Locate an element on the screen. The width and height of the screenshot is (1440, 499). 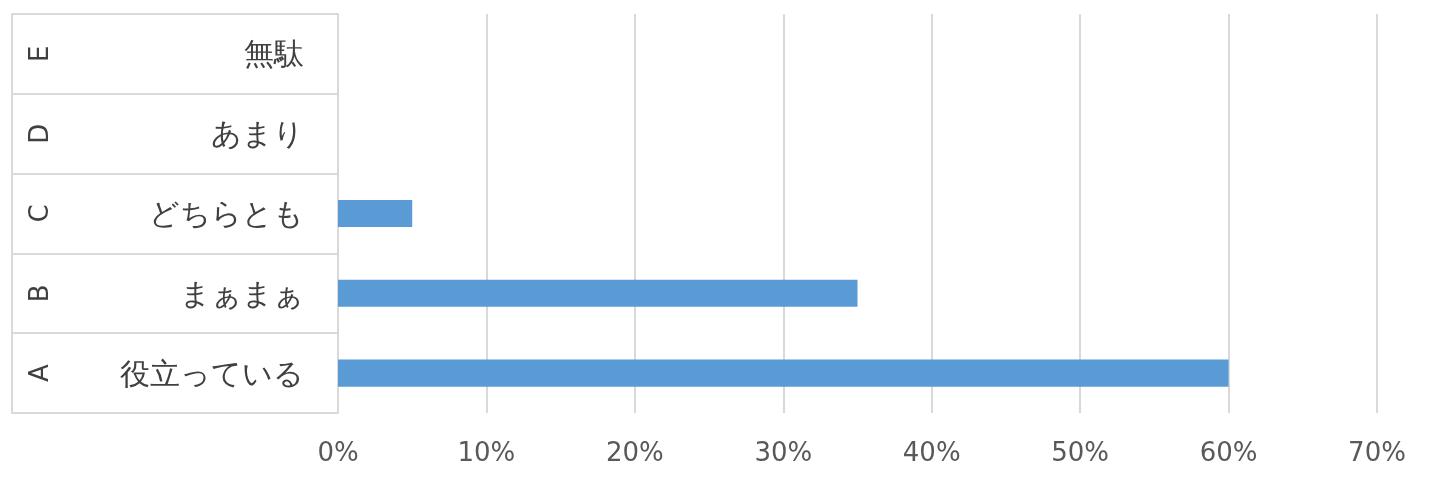
y2-tick-label: C is located at coordinates (39, 213).